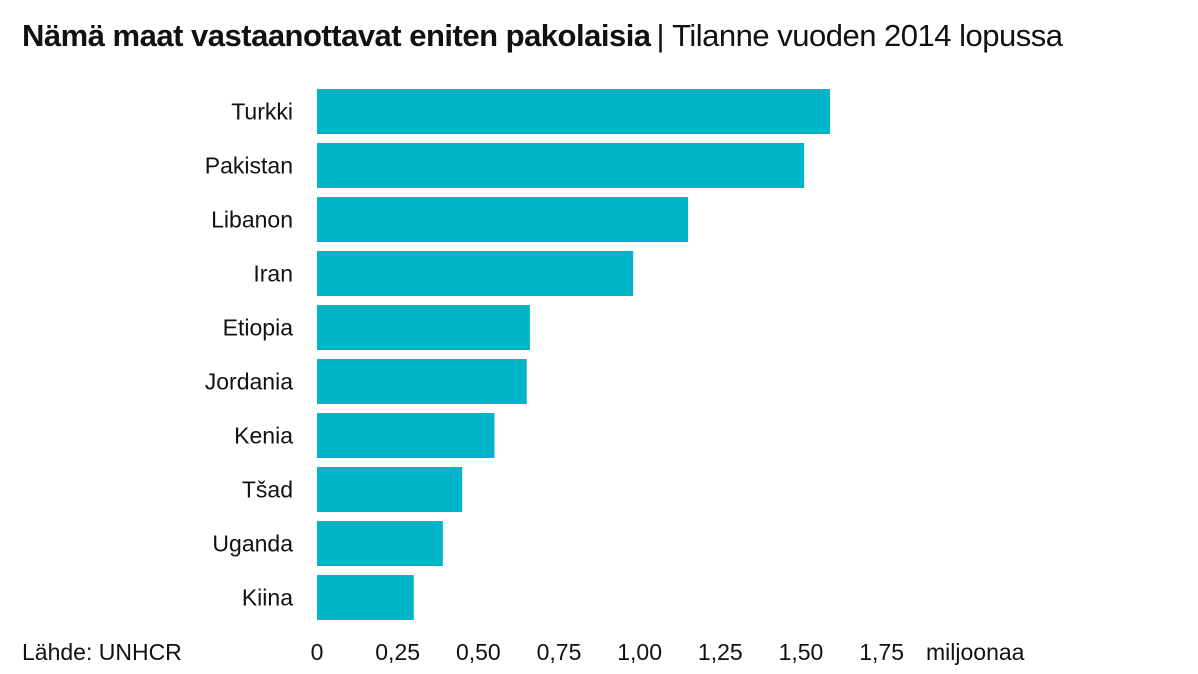 This screenshot has height=674, width=1198. I want to click on category-label-7: Tšad, so click(267, 490).